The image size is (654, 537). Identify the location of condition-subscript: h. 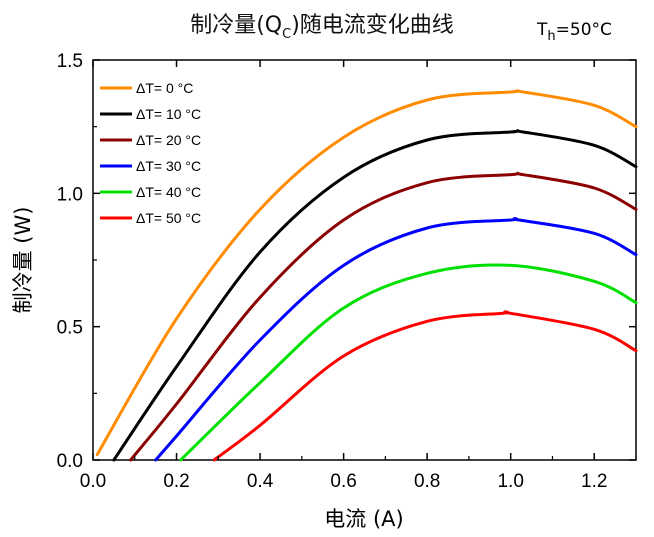
(551, 36).